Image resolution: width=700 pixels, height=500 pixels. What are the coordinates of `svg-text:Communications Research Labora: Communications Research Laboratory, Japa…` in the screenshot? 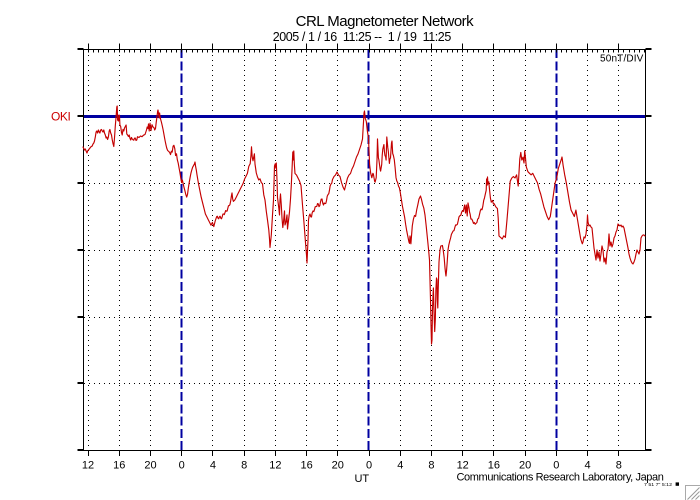 It's located at (560, 477).